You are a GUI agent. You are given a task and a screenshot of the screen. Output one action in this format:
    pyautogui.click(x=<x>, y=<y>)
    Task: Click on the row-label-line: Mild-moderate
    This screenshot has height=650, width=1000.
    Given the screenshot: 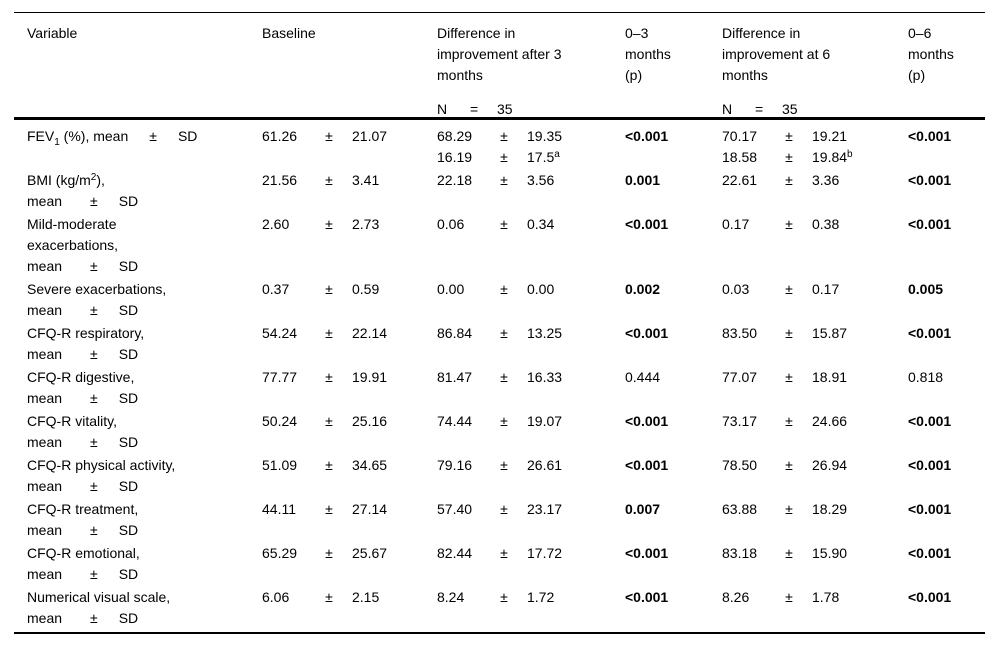 What is the action you would take?
    pyautogui.click(x=72, y=224)
    